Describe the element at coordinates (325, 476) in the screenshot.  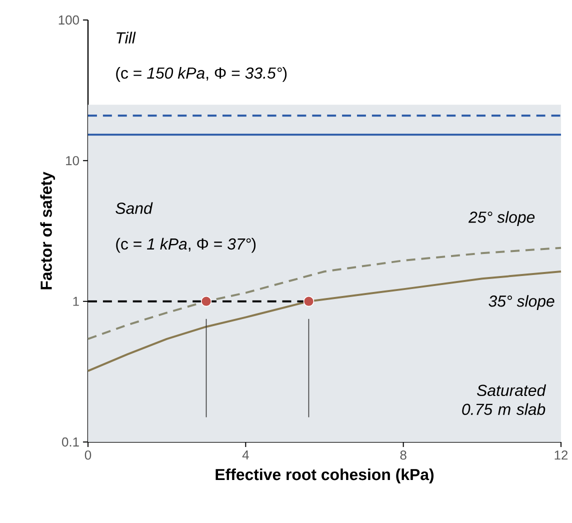
I see `x-axis-title: Effective root cohesion (kPa)` at that location.